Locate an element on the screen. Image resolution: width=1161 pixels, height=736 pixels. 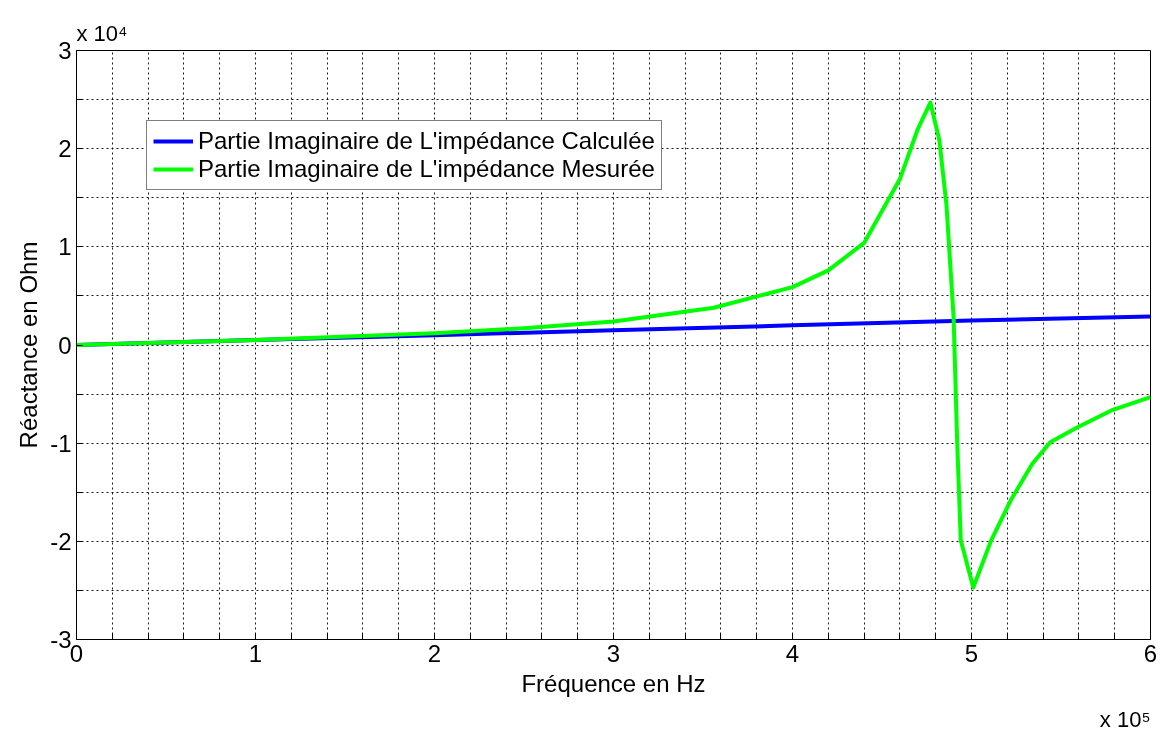
text: x 10⁴ is located at coordinates (102, 33).